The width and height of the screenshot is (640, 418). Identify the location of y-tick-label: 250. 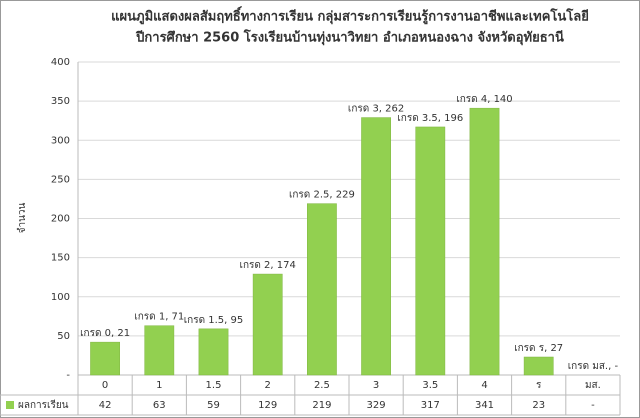
(60, 179).